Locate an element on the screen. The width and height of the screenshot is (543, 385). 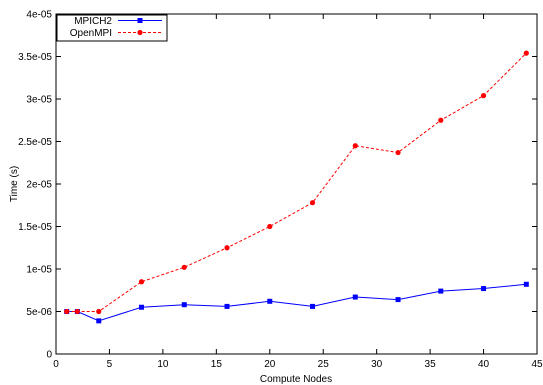
x-tick-label: 20 is located at coordinates (270, 364).